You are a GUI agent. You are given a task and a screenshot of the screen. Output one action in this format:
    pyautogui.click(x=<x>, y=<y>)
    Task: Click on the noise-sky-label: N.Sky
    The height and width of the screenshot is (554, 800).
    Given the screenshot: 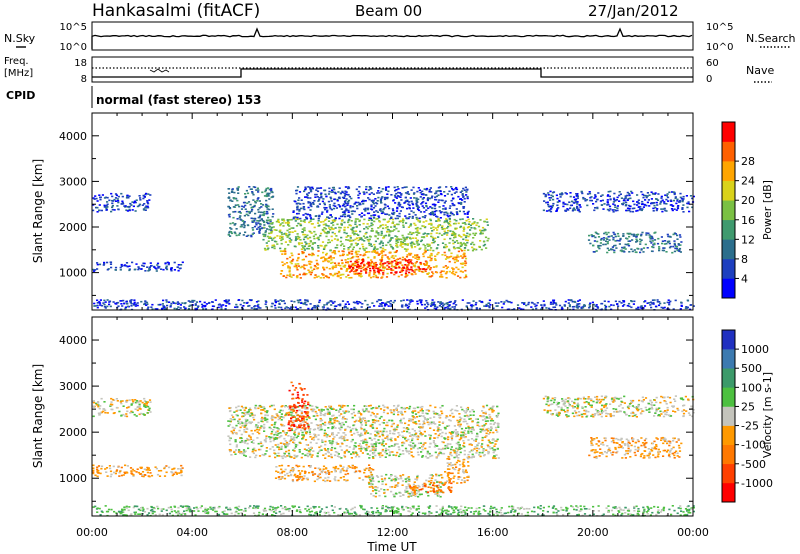 What is the action you would take?
    pyautogui.click(x=20, y=38)
    